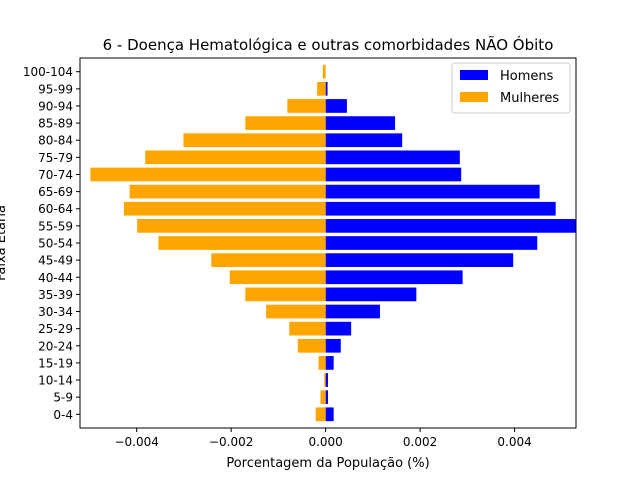  What do you see at coordinates (4, 243) in the screenshot?
I see `y-axis-label: Faixa Etária` at bounding box center [4, 243].